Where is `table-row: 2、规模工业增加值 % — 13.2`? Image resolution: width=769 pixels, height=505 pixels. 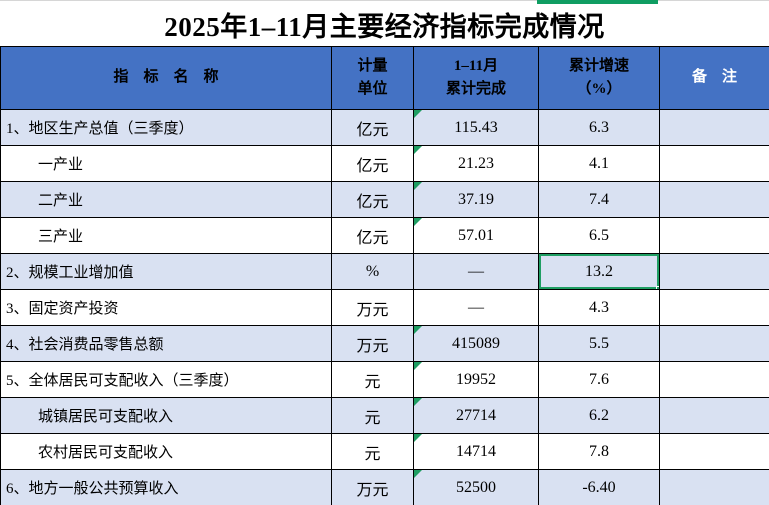 table-row: 2、规模工业增加值 % — 13.2 is located at coordinates (384, 271).